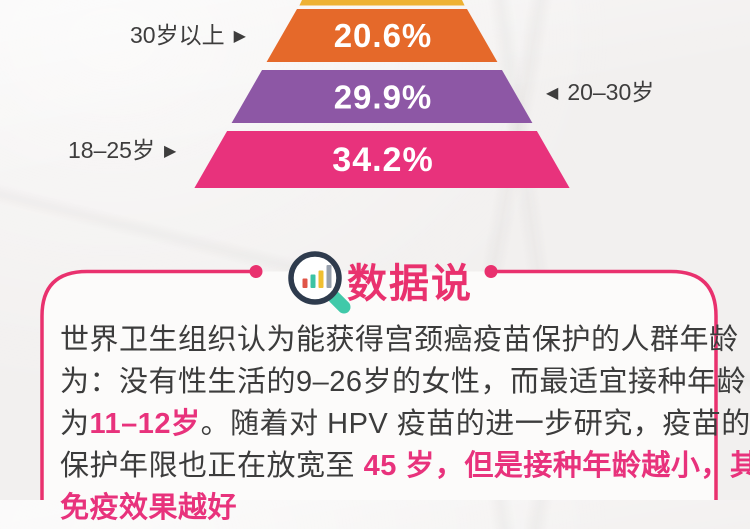  Describe the element at coordinates (177, 35) in the screenshot. I see `pyramid-label-30plus-text: 30岁以上` at that location.